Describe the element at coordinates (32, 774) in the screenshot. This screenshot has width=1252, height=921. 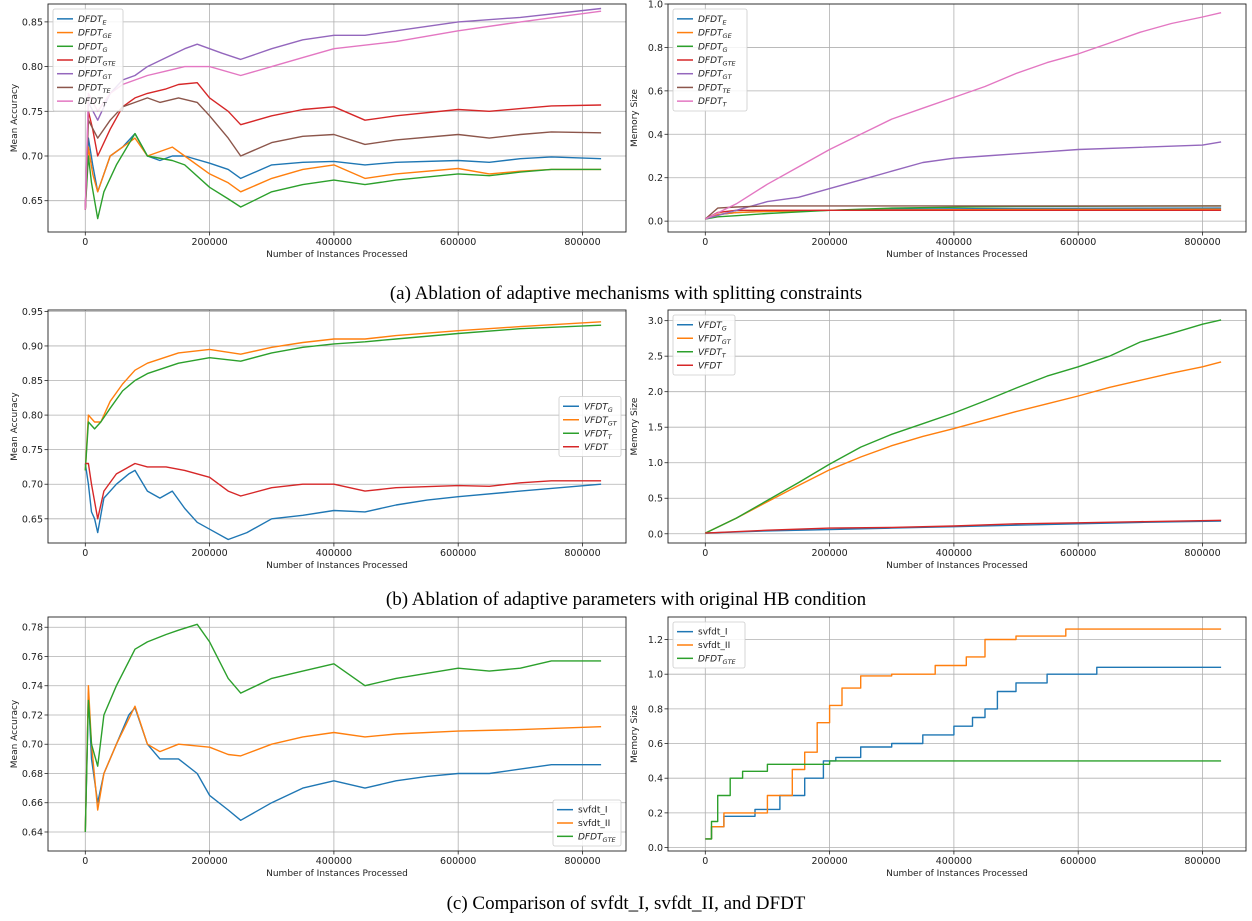
I see `y-tick-label: 0.68` at that location.